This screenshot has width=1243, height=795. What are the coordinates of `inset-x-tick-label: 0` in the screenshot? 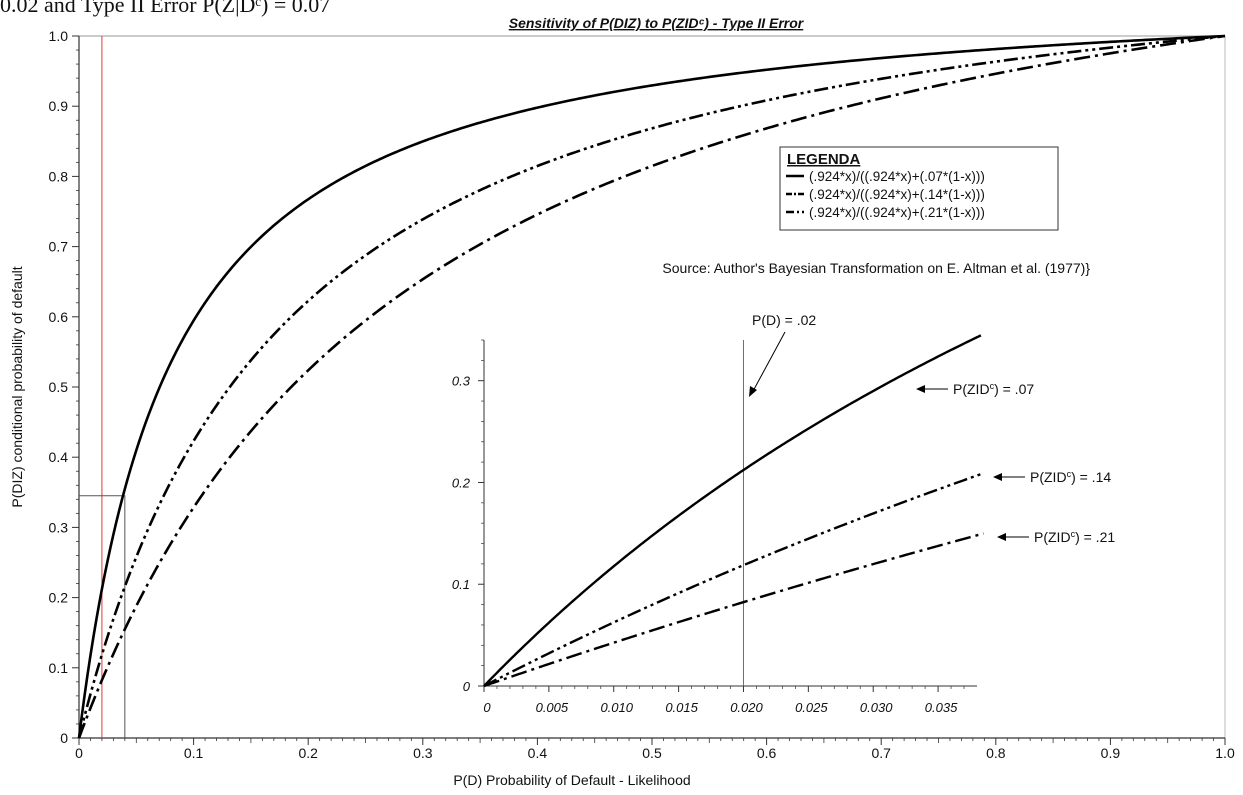 It's located at (487, 707).